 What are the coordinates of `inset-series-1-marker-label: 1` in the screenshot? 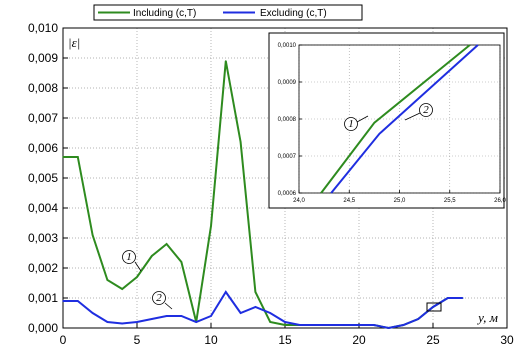 It's located at (351, 124).